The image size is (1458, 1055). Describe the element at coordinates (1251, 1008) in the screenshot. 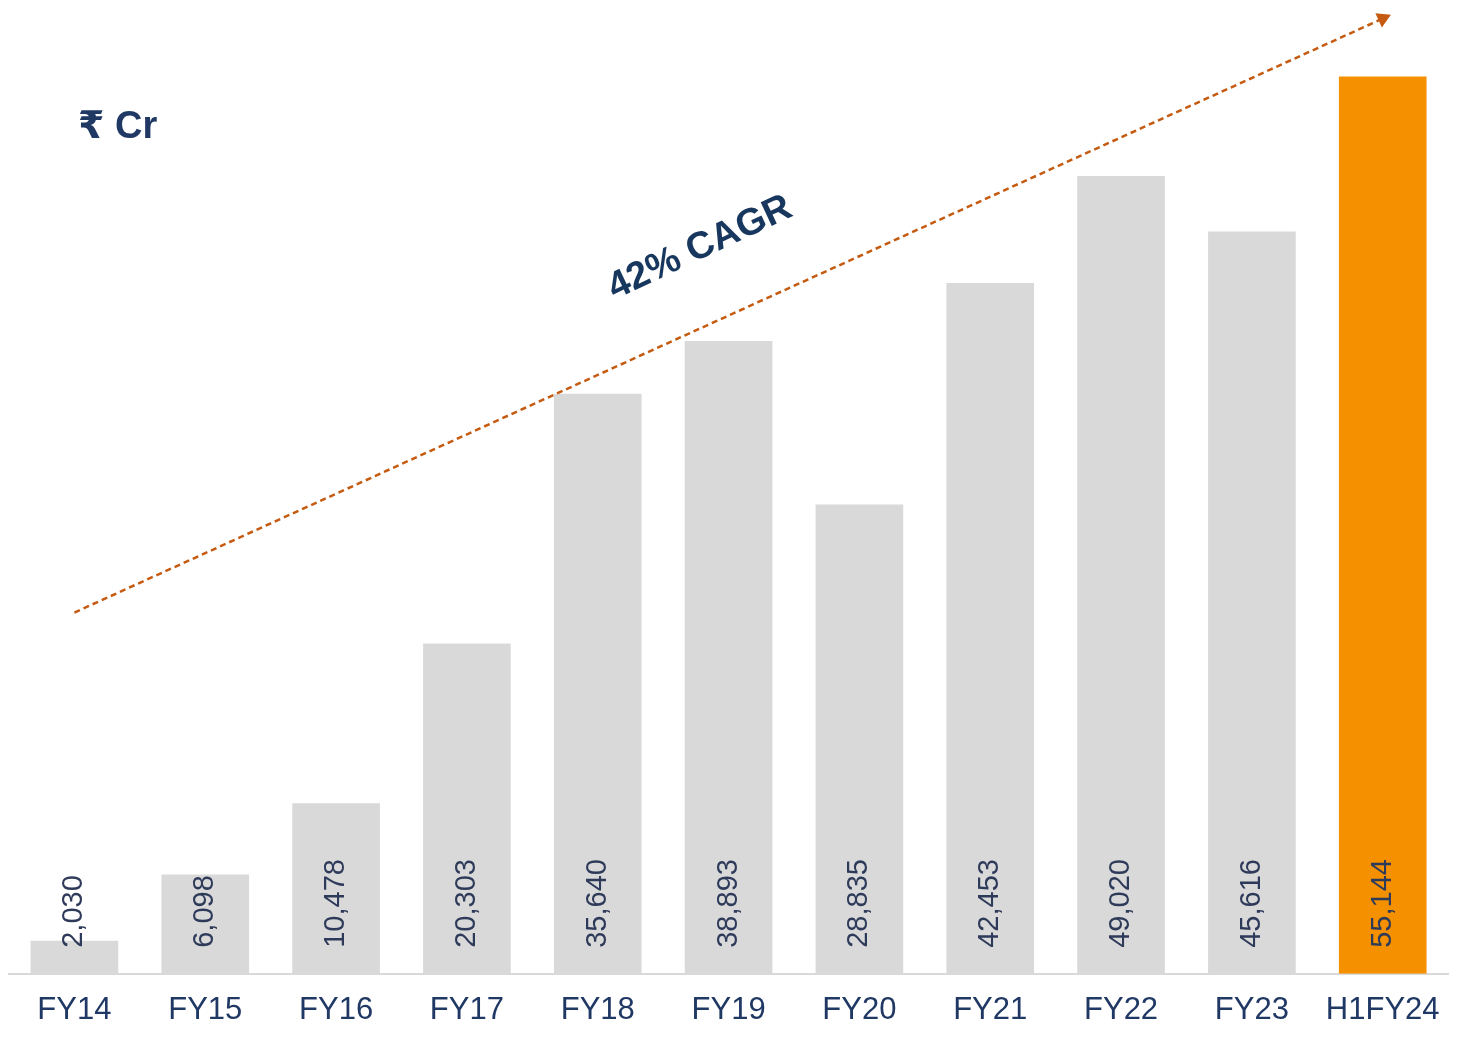

I see `x-tick-label: FY23` at that location.